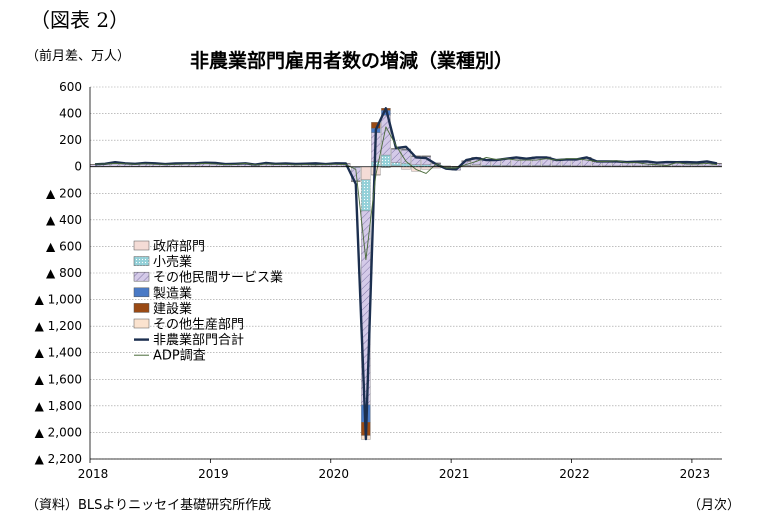  Describe the element at coordinates (218, 278) in the screenshot. I see `legend-label: その他民間サービス業` at that location.